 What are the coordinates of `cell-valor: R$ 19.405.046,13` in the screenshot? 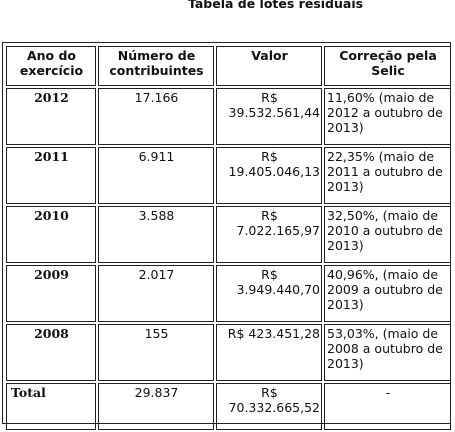 It's located at (269, 175).